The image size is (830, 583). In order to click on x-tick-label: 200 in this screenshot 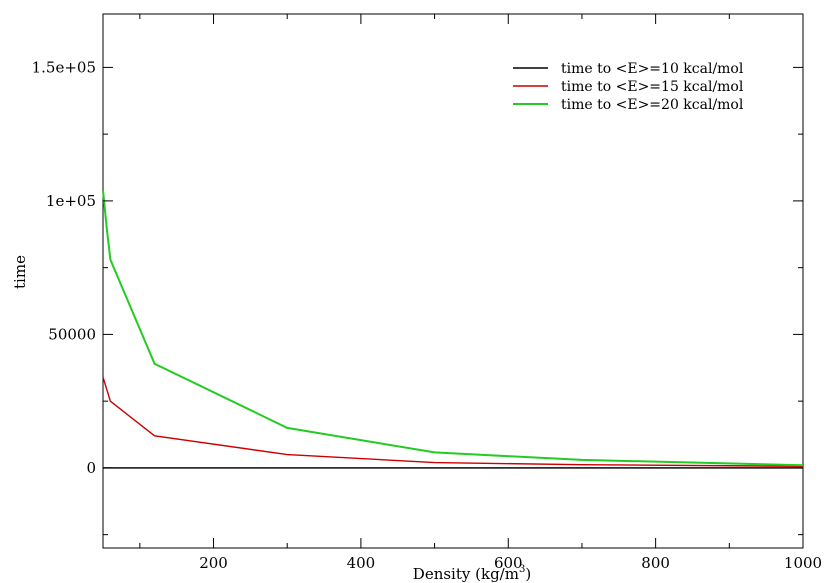, I will do `click(213, 563)`.